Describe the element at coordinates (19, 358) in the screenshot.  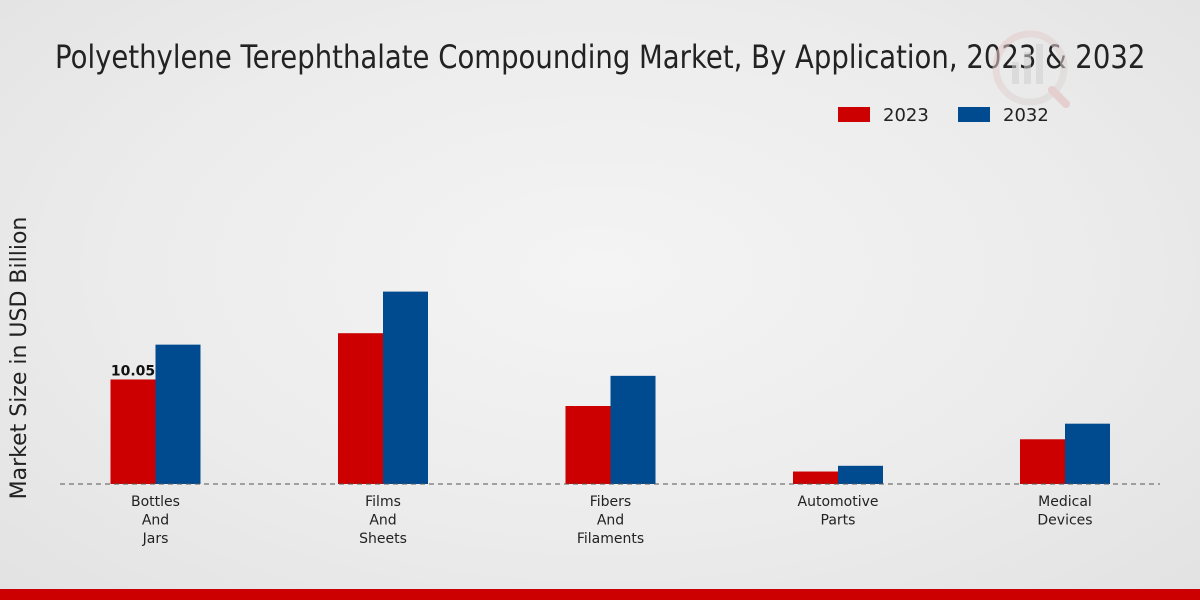
I see `y-axis-title: Market Size in USD Billion` at that location.